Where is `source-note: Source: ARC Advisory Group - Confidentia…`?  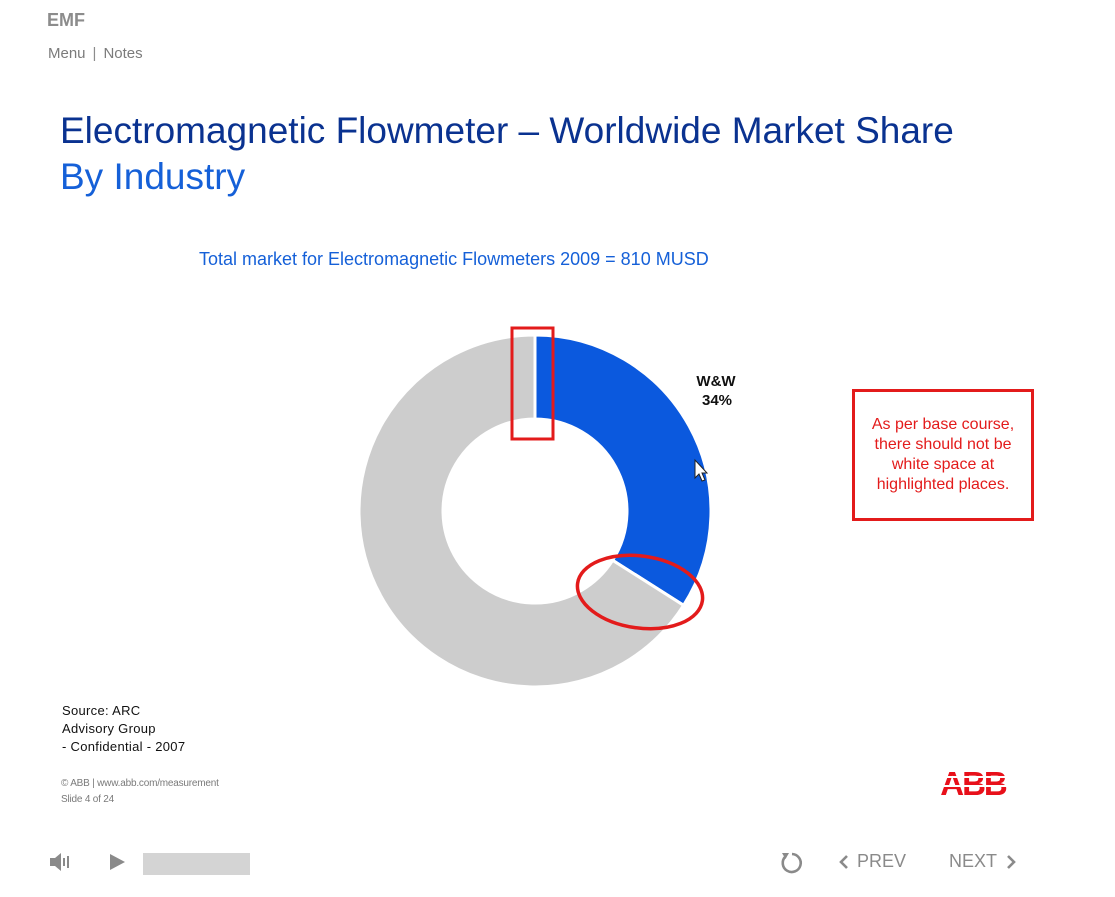 source-note: Source: ARC Advisory Group - Confidentia… is located at coordinates (123, 729).